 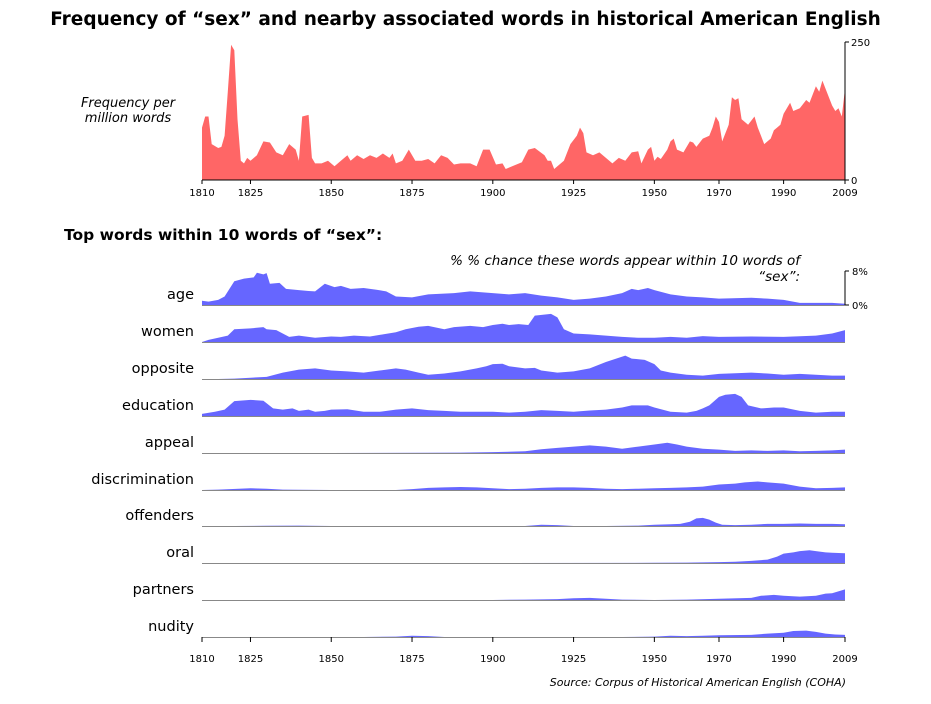 What do you see at coordinates (860, 306) in the screenshot?
I see `cooccurrence-ytick-label-bottom: 0%` at bounding box center [860, 306].